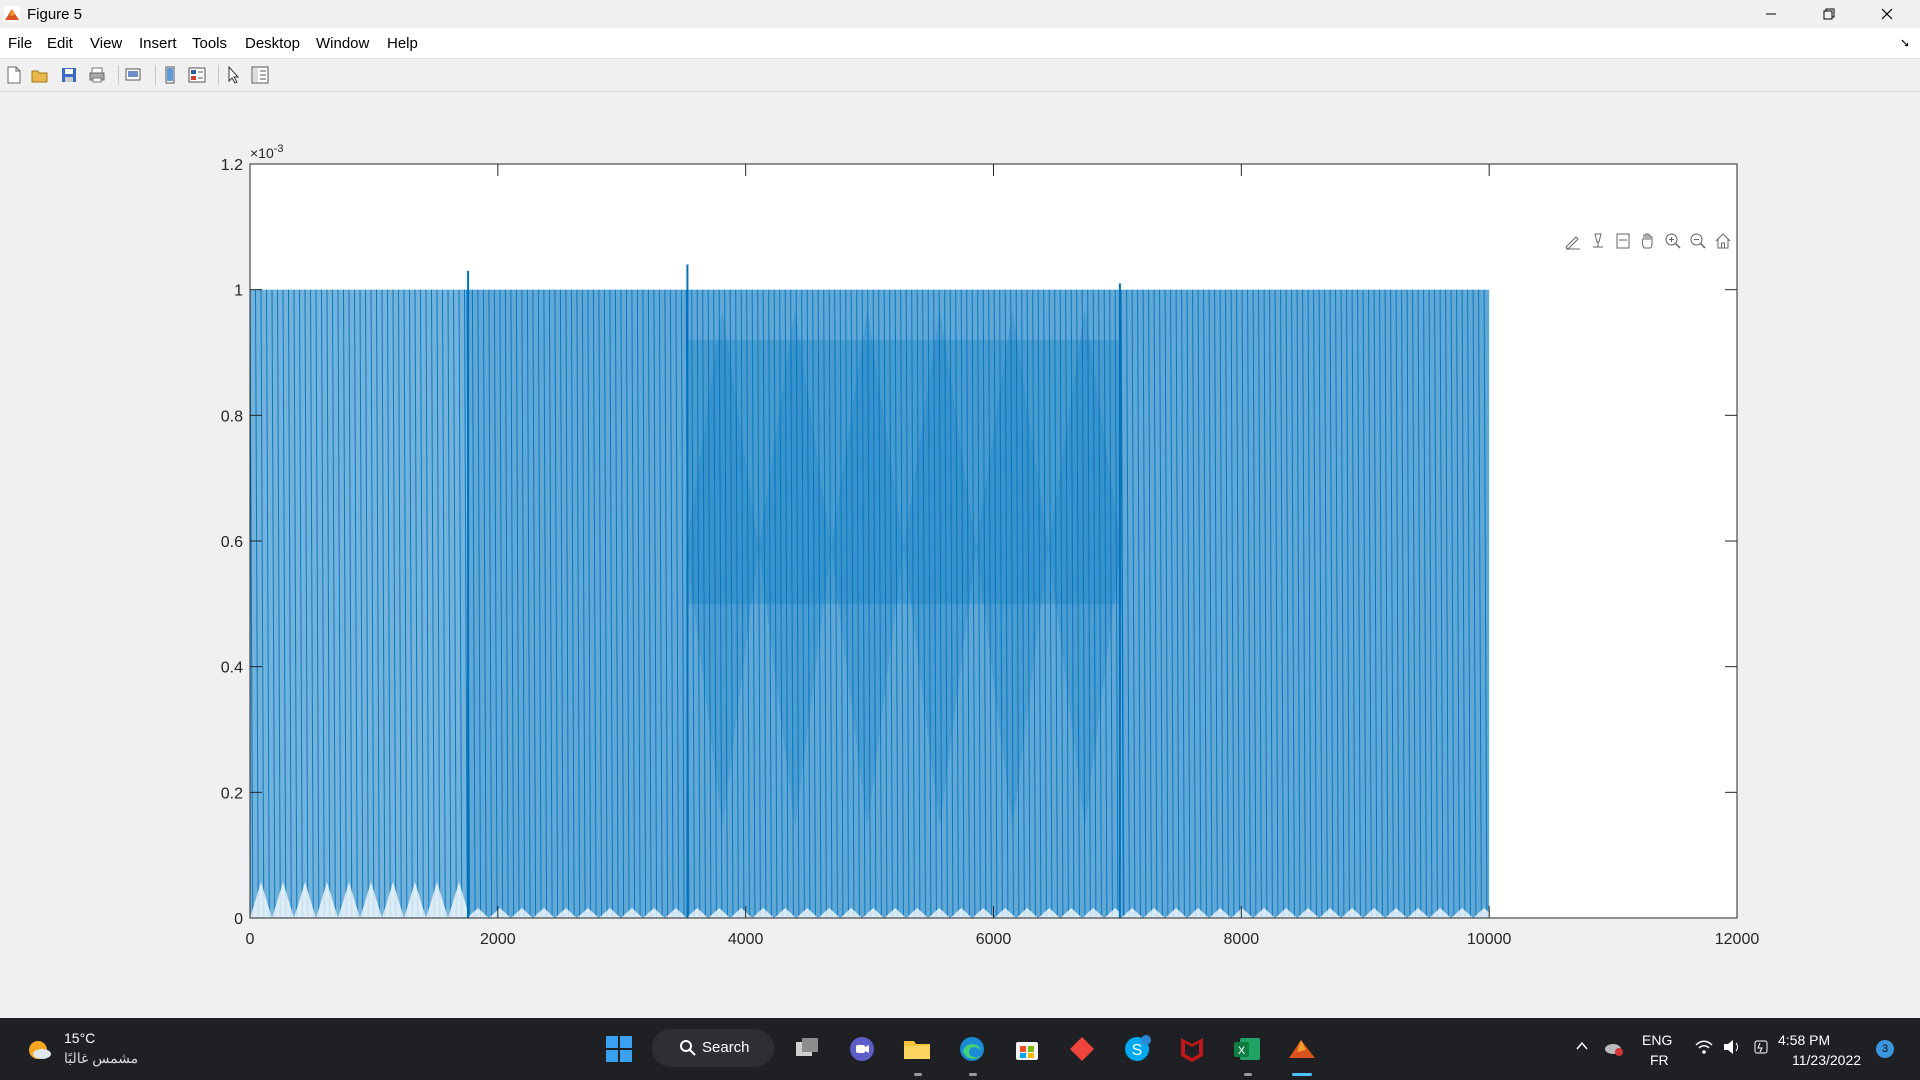 The width and height of the screenshot is (1920, 1080). I want to click on clock-time: 4:58 PM, so click(1804, 1040).